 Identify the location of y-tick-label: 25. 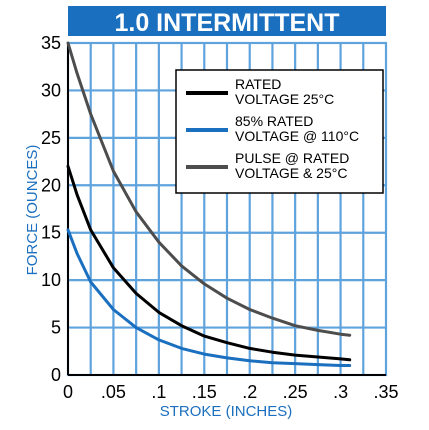
(51, 138).